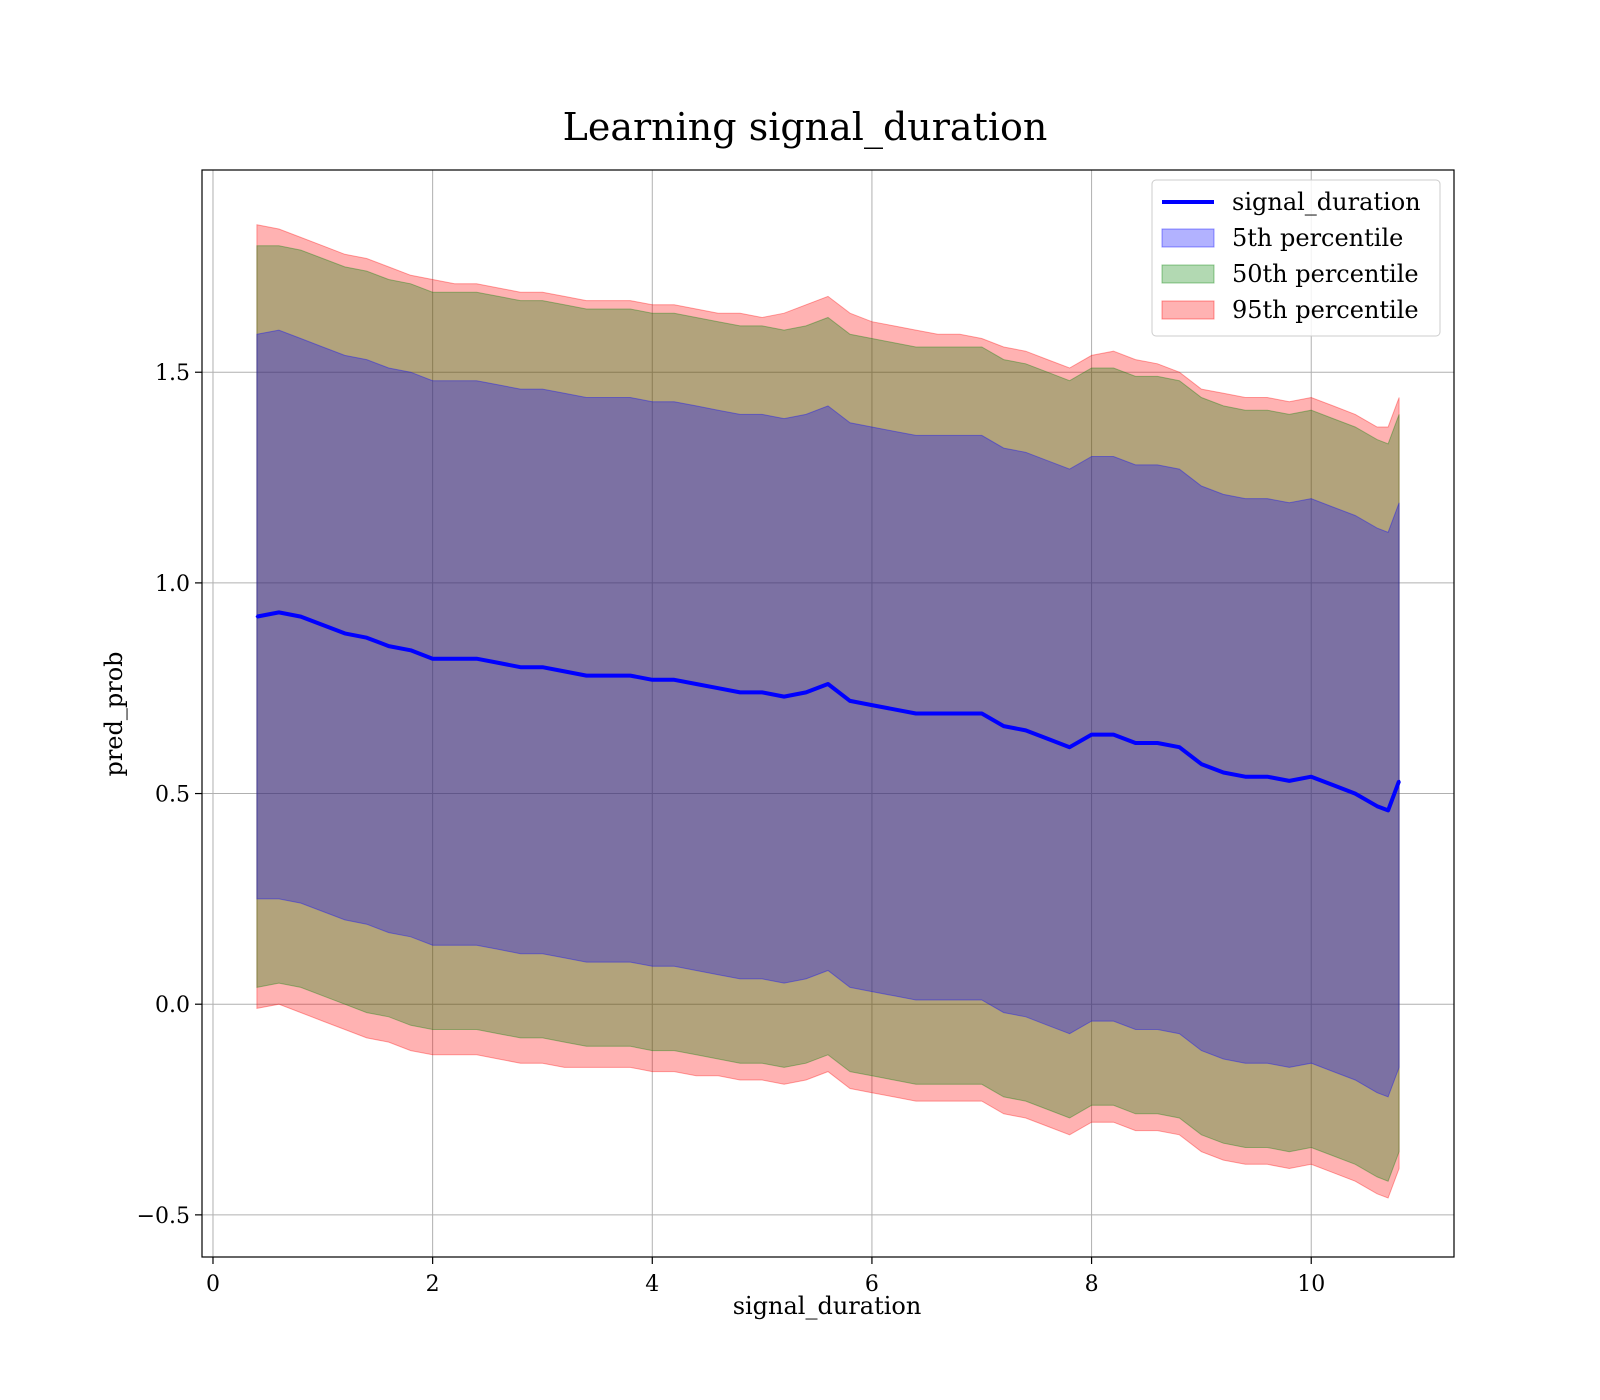 The width and height of the screenshot is (1600, 1400). What do you see at coordinates (213, 1284) in the screenshot?
I see `x-tick-label: 0` at bounding box center [213, 1284].